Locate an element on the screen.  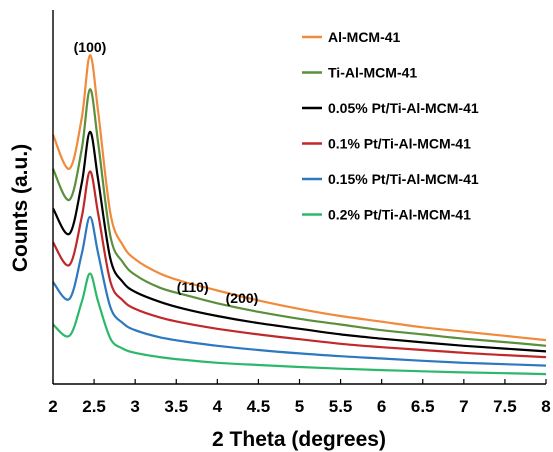
peak-annotation: (100) is located at coordinates (90, 47).